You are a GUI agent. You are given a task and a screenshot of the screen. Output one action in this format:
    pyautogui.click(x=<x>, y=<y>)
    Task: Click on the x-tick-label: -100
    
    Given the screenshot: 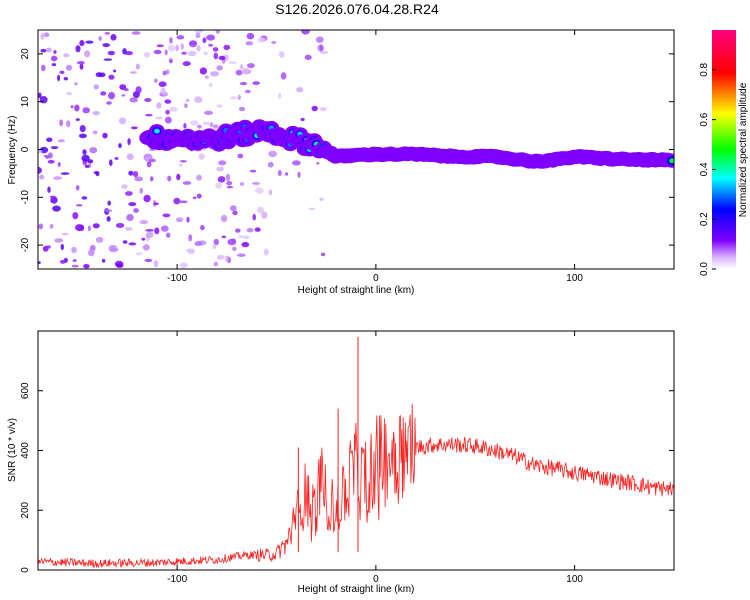 What is the action you would take?
    pyautogui.click(x=177, y=579)
    